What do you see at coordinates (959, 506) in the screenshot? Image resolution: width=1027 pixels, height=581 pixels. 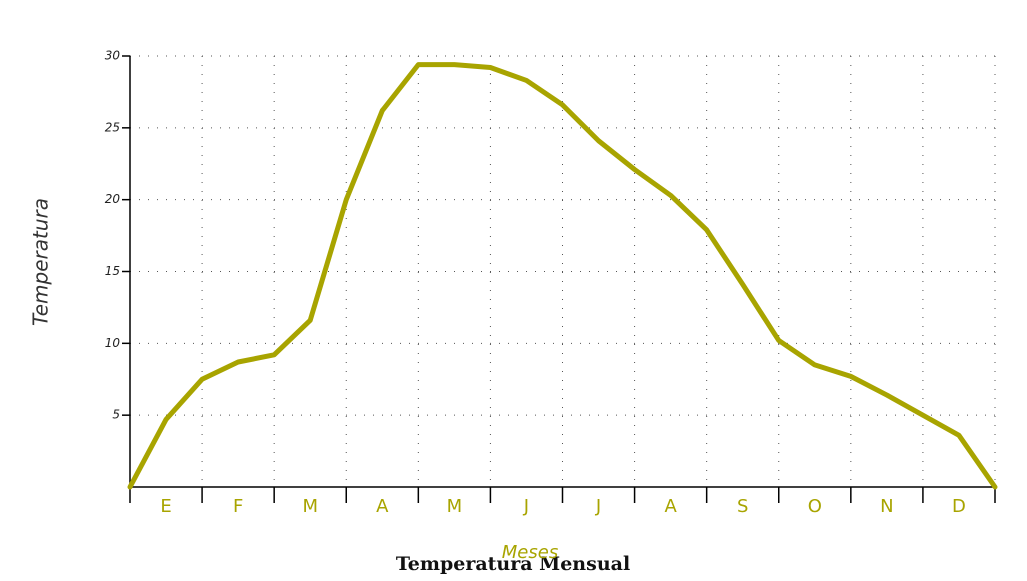 I see `x-tick-label: D` at bounding box center [959, 506].